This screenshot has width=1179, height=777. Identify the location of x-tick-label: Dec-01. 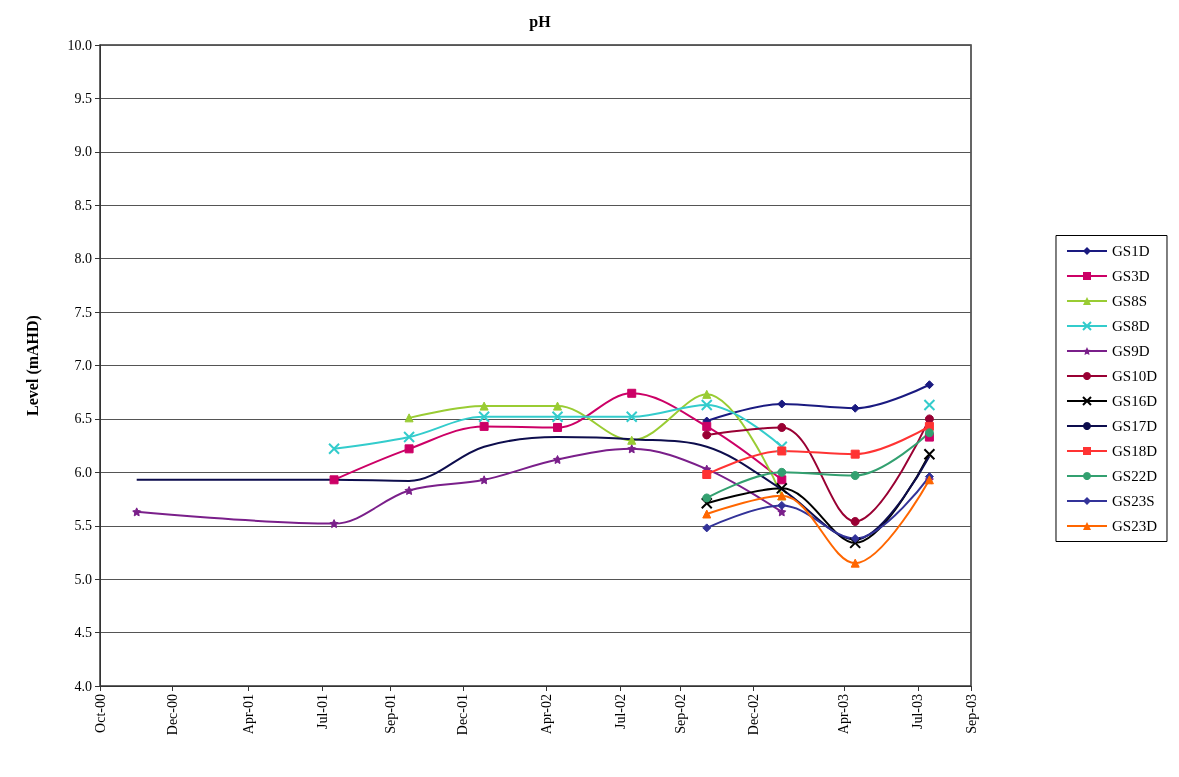
(463, 715).